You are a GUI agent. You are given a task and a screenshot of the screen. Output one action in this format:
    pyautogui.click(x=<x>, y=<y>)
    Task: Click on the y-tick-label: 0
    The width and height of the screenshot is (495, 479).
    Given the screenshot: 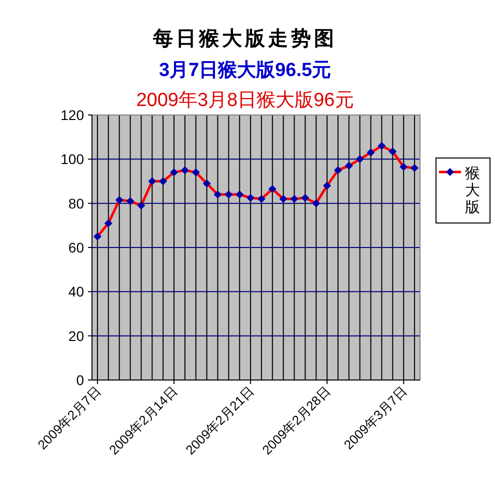 What is the action you would take?
    pyautogui.click(x=80, y=380)
    